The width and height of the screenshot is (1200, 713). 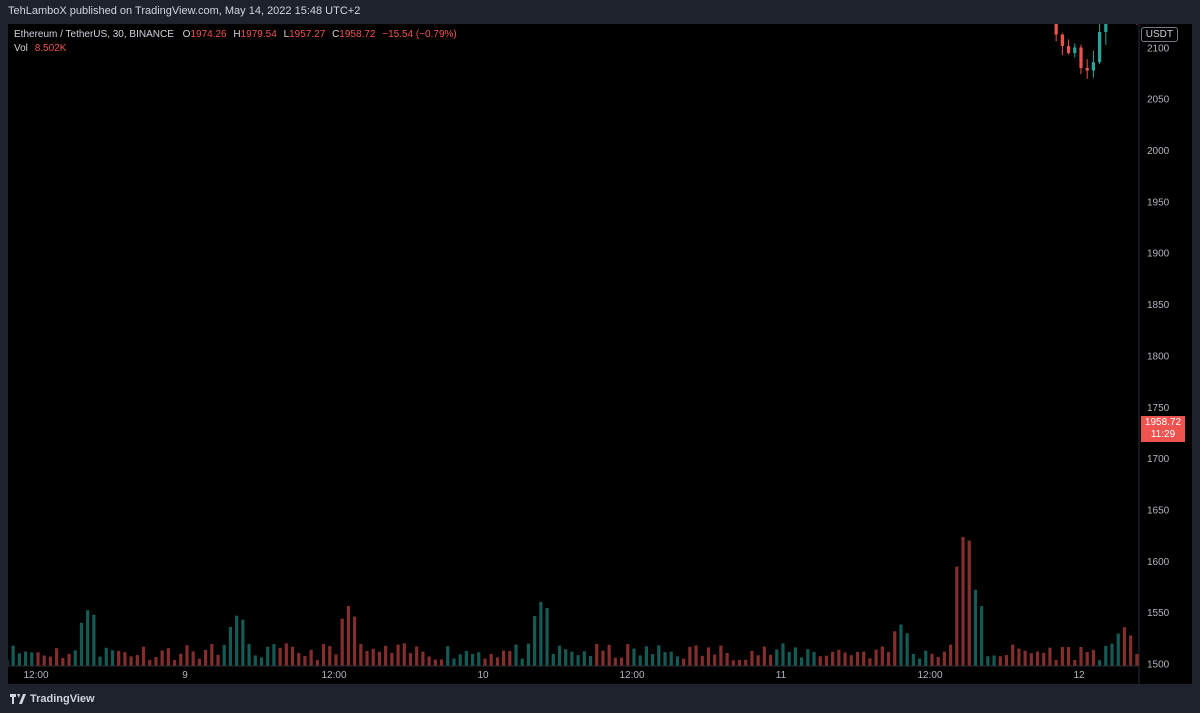 What do you see at coordinates (21, 48) in the screenshot?
I see `vol-label: Vol` at bounding box center [21, 48].